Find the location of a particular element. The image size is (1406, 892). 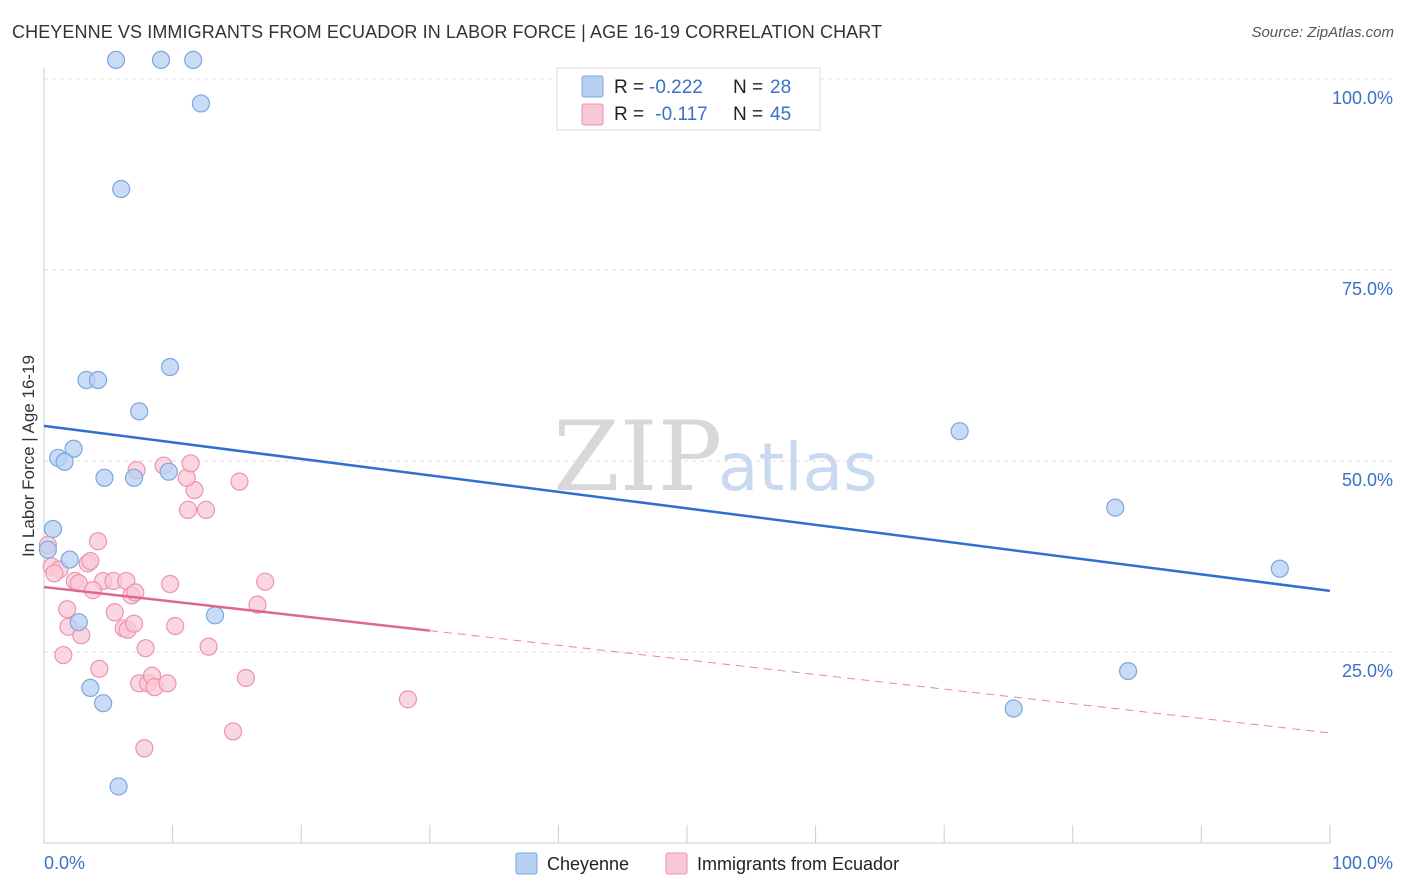

watermark: ZIP atlas is located at coordinates (715, 457).